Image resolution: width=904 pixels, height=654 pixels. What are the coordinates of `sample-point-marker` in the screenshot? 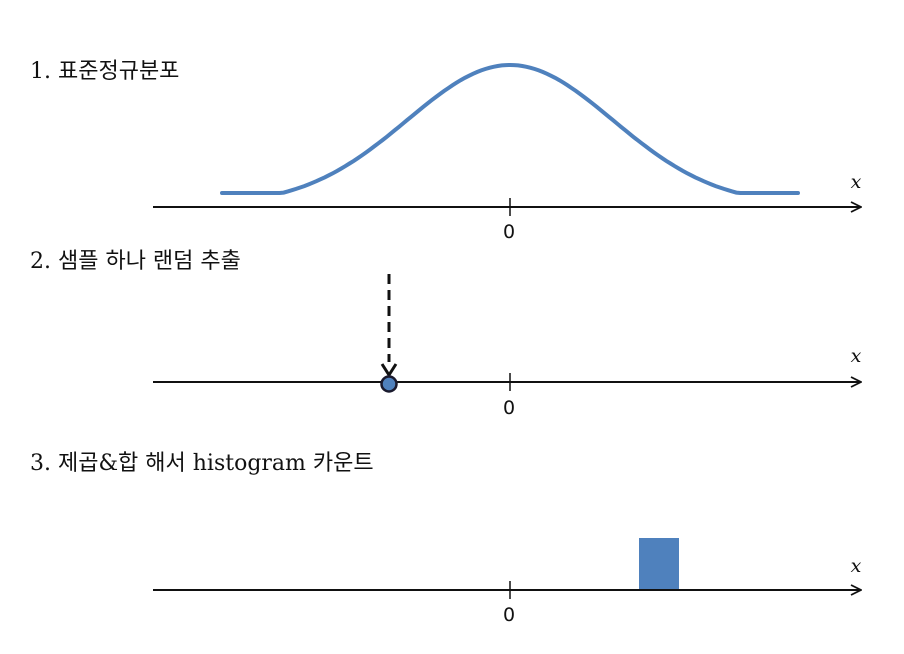 It's located at (389, 384).